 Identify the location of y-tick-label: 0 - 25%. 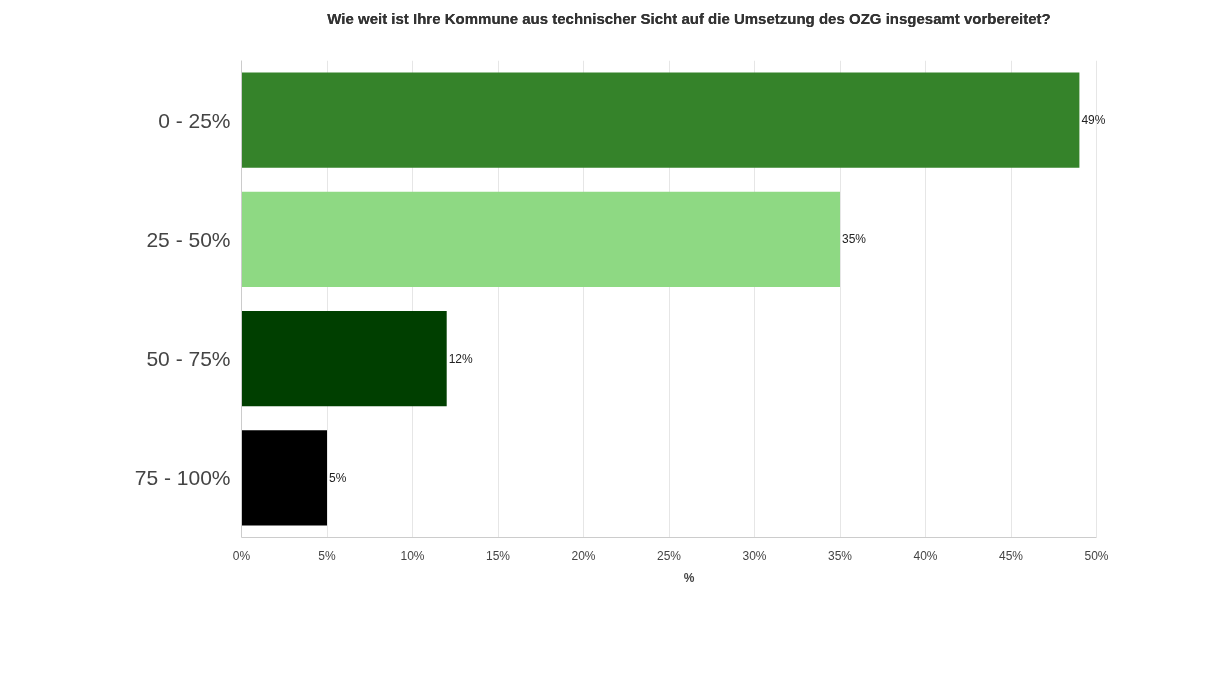
(194, 120).